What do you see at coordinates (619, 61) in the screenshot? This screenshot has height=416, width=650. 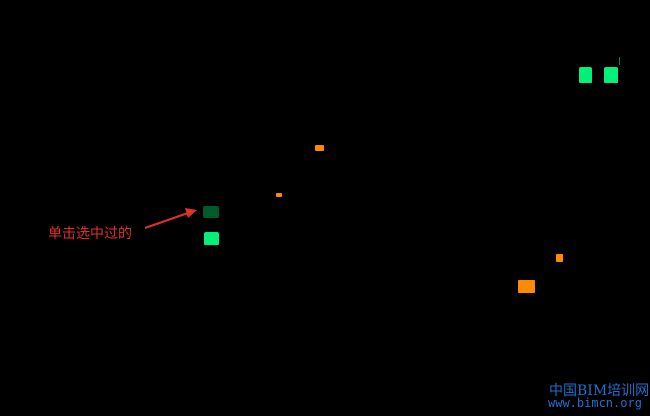 I see `green-line-mark` at bounding box center [619, 61].